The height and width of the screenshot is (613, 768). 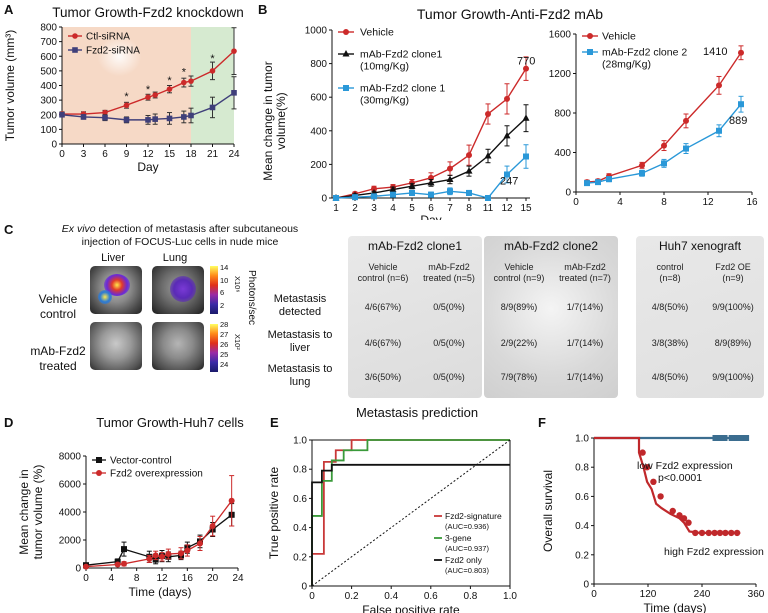 I want to click on image-treated-liver, so click(x=116, y=346).